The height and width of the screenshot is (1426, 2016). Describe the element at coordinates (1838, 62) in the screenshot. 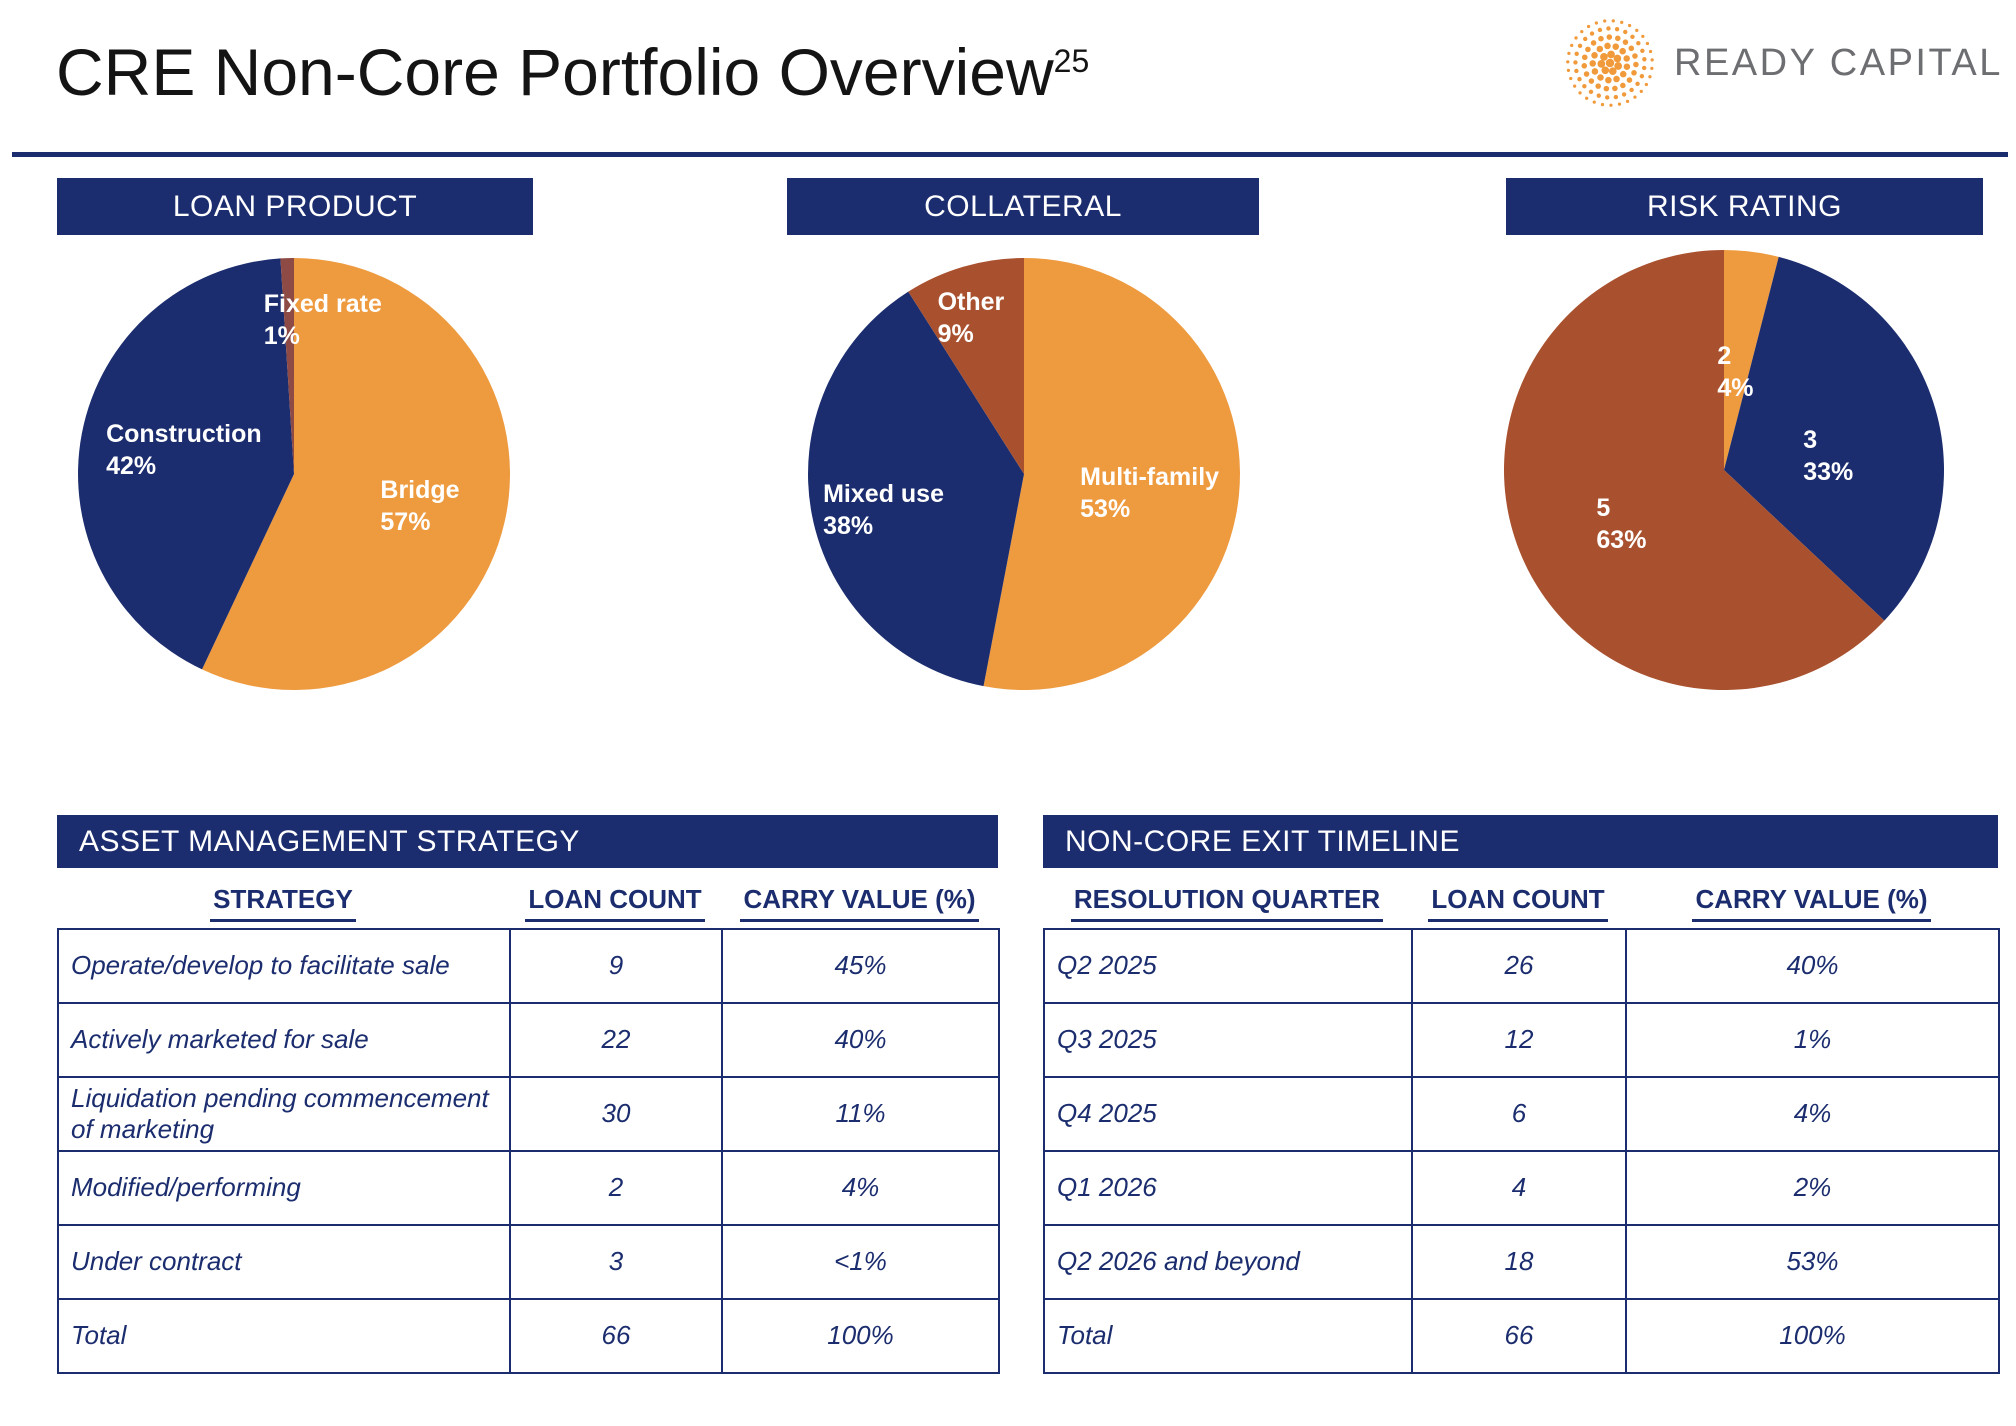

I see `logo-text: READY CAPITAL` at that location.